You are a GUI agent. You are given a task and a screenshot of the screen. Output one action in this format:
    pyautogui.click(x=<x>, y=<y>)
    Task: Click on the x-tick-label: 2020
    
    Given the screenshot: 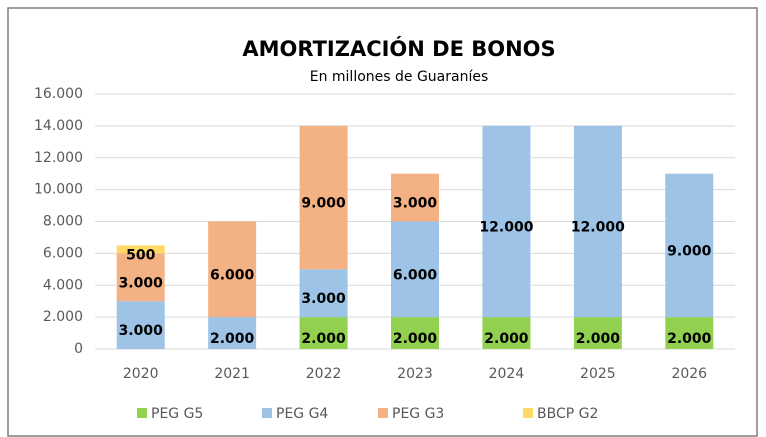 What is the action you would take?
    pyautogui.click(x=141, y=374)
    